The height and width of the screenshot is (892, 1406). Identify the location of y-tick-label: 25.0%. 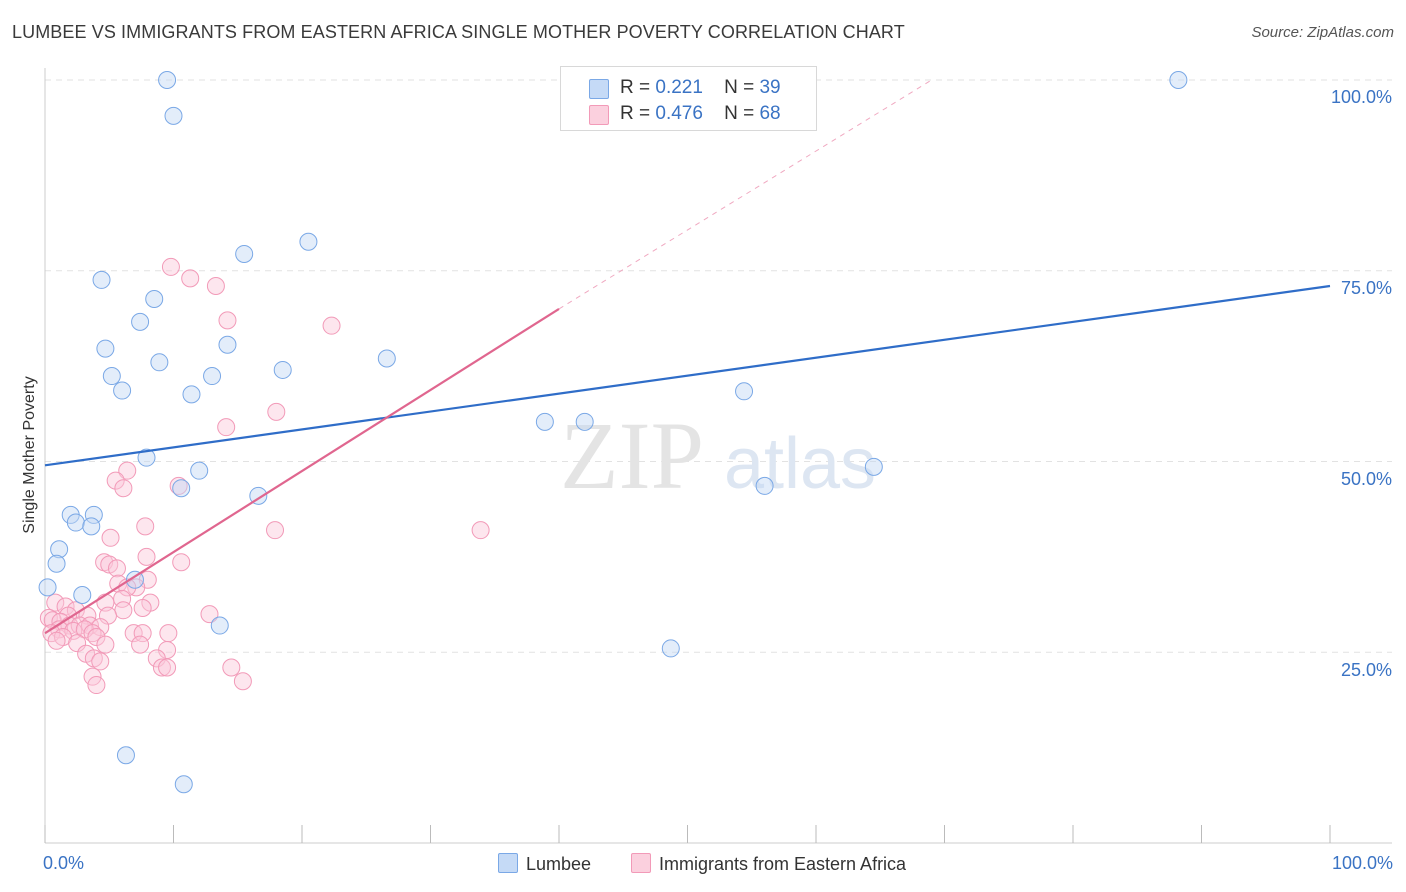
(1366, 670).